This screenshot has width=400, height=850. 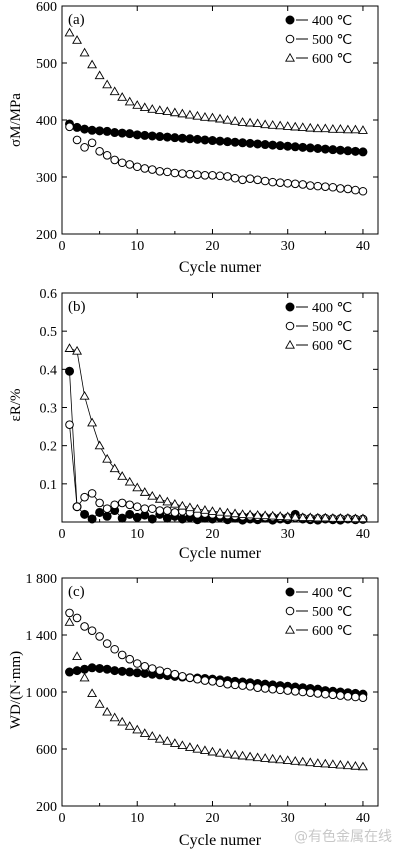 I want to click on y-tick-label: 1 400, so click(x=42, y=636).